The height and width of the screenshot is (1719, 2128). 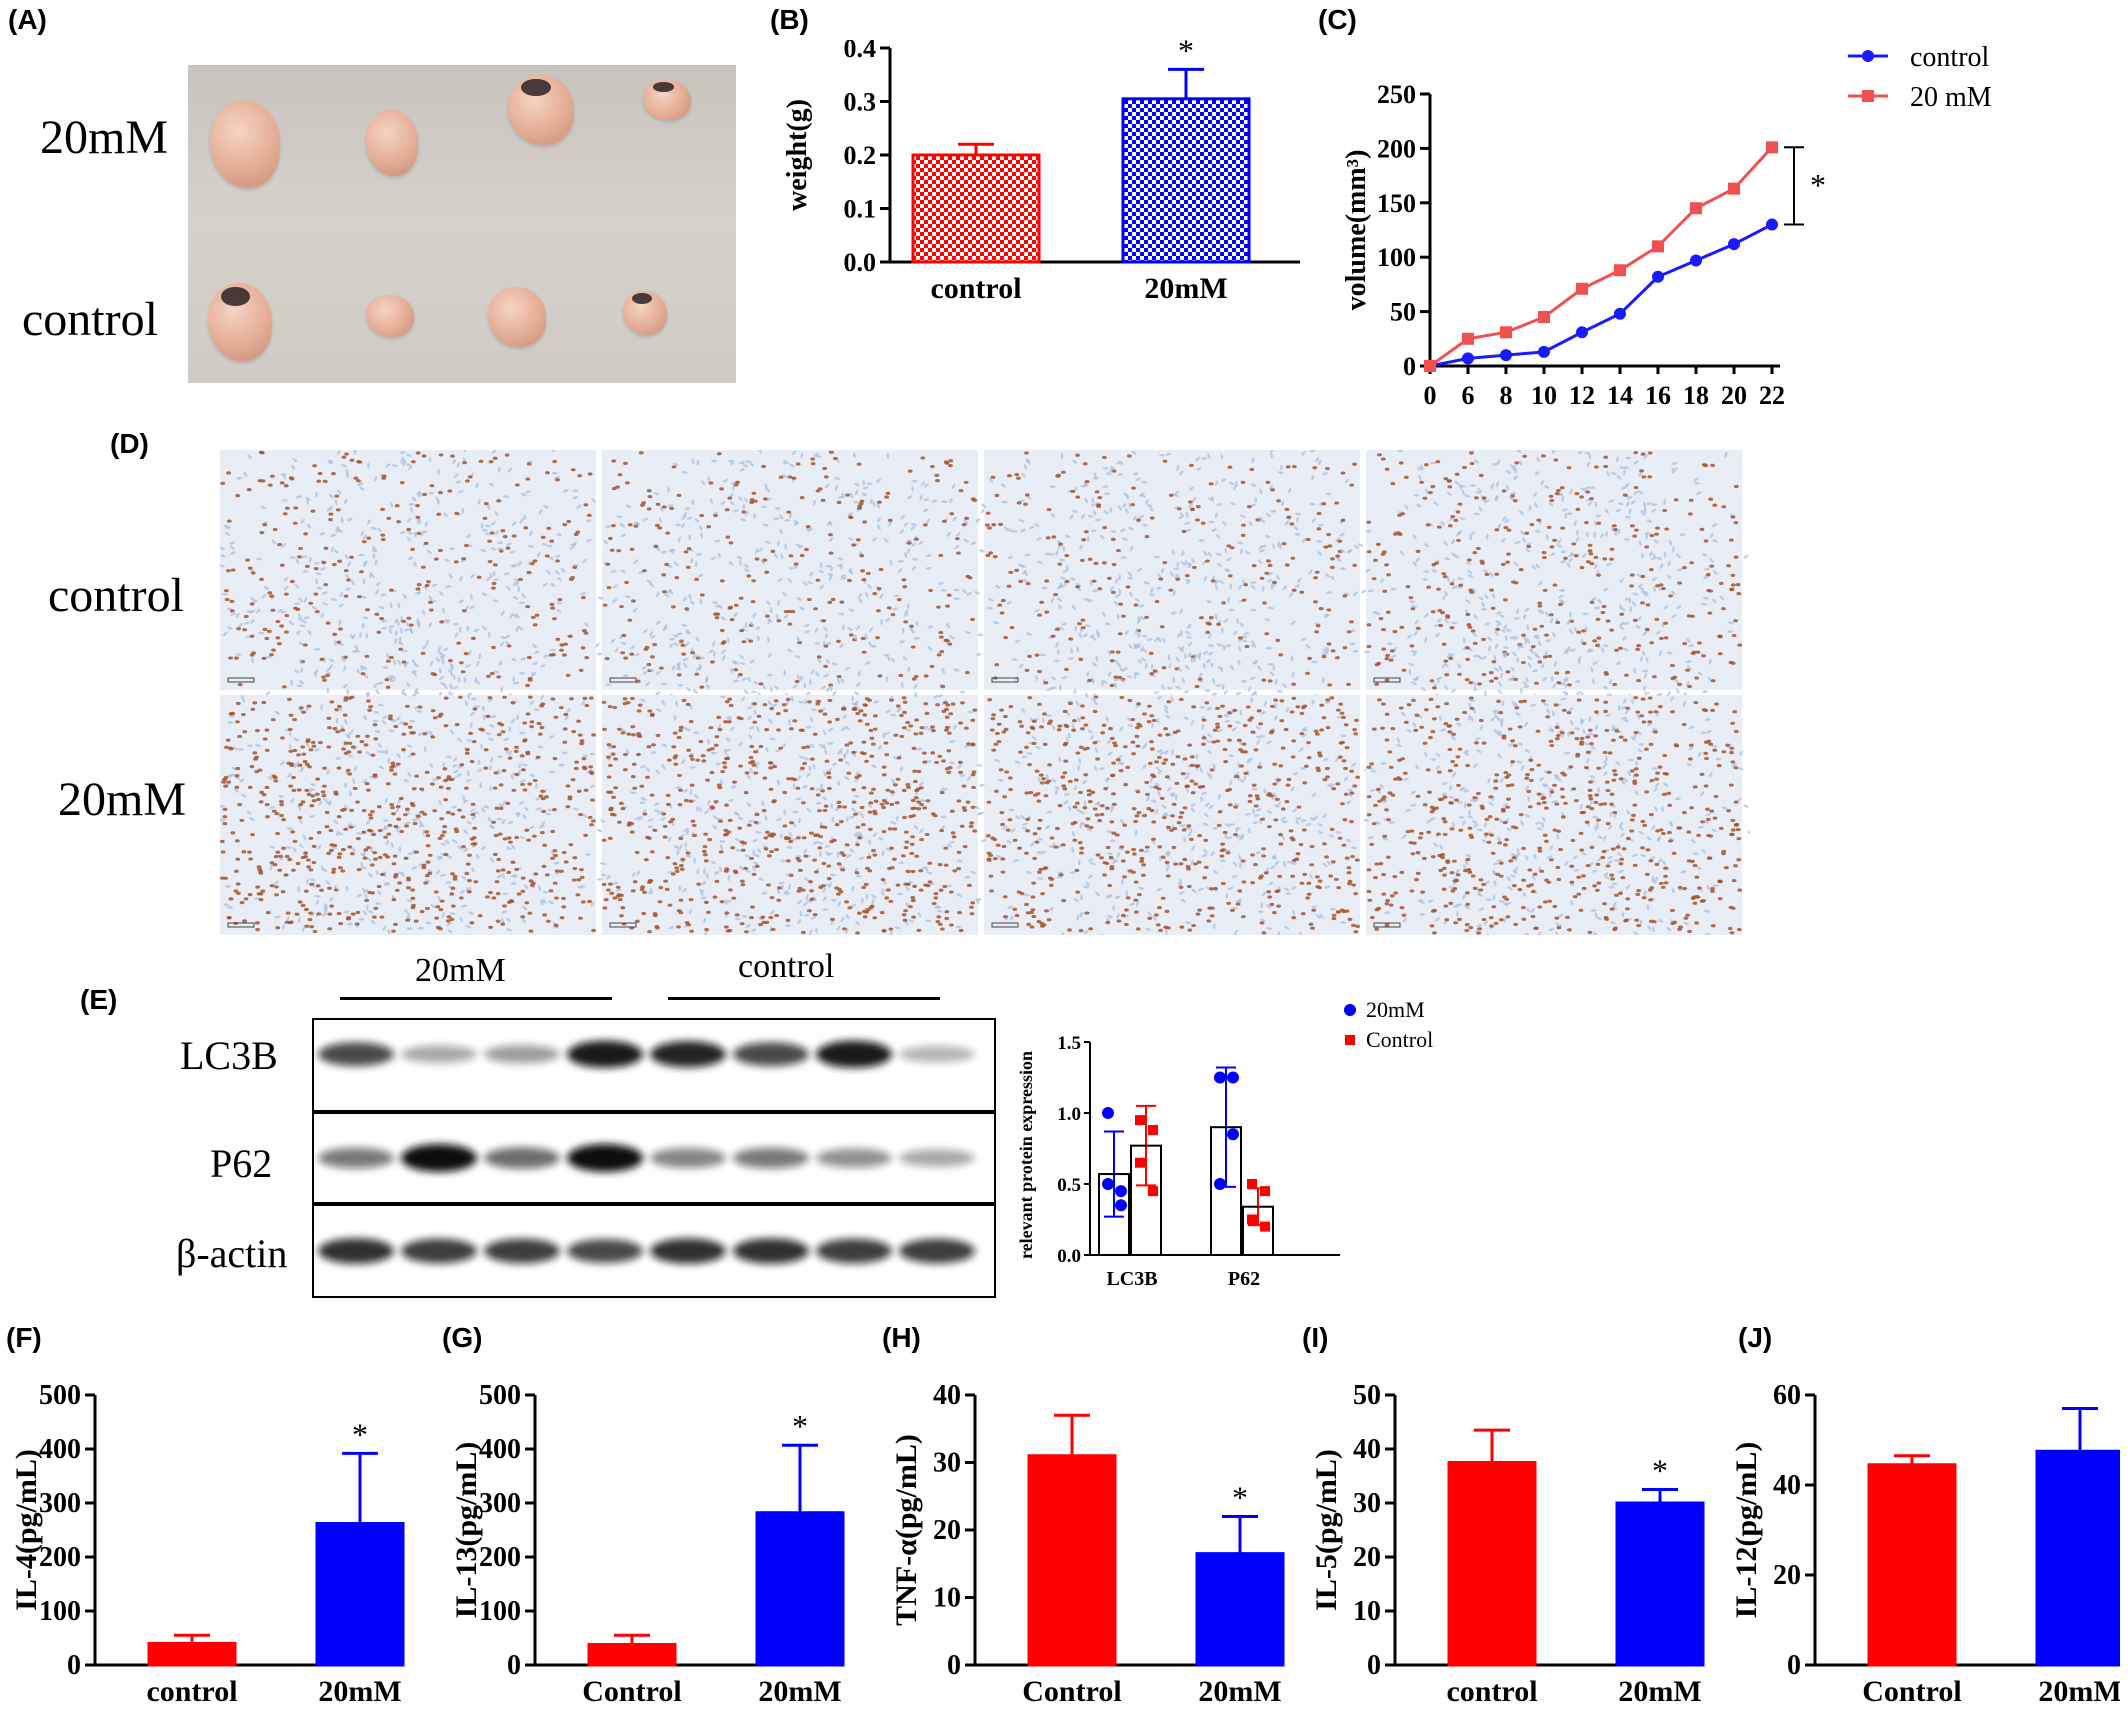 I want to click on legend-label: 20 mM, so click(x=1951, y=97).